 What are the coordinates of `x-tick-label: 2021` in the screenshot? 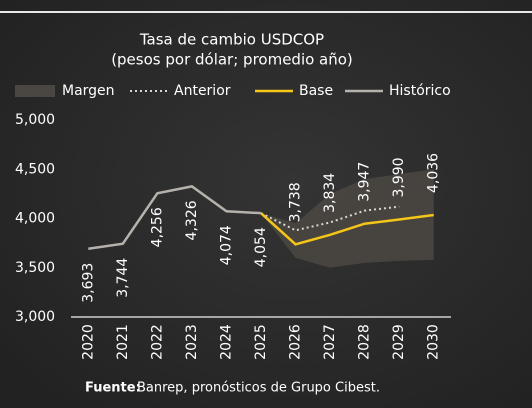 It's located at (123, 342).